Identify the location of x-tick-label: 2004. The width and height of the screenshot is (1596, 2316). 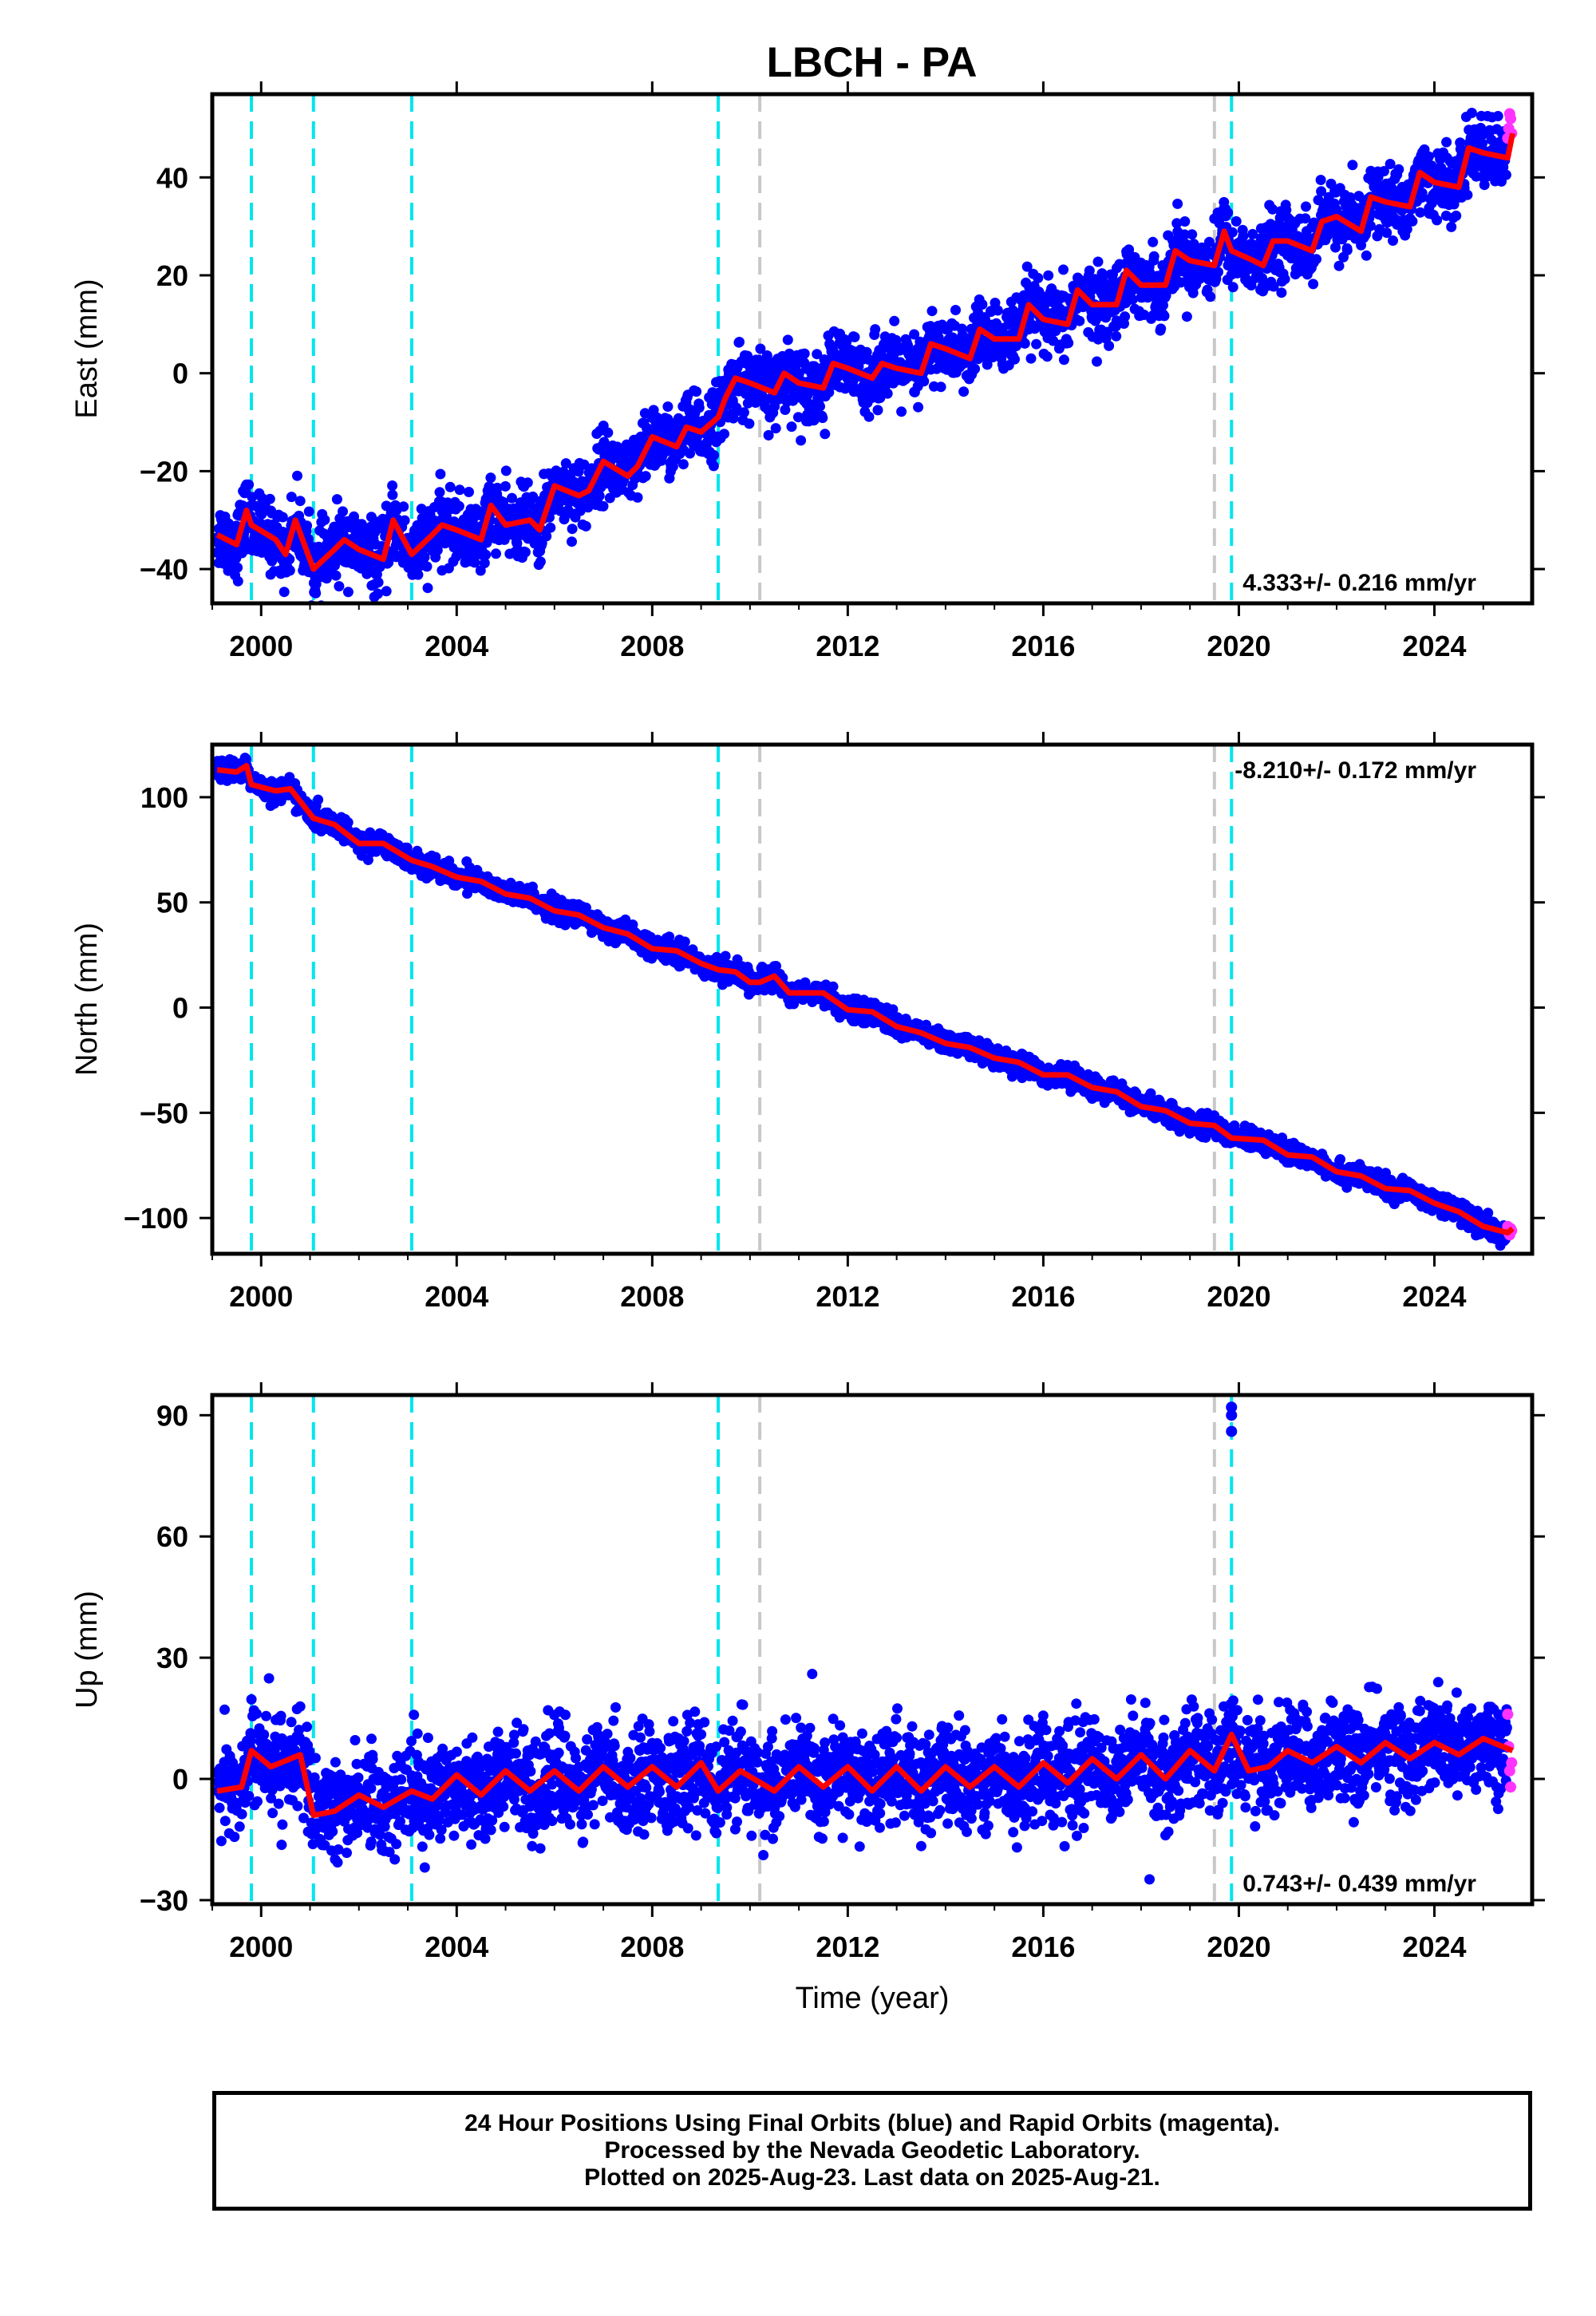
(456, 646).